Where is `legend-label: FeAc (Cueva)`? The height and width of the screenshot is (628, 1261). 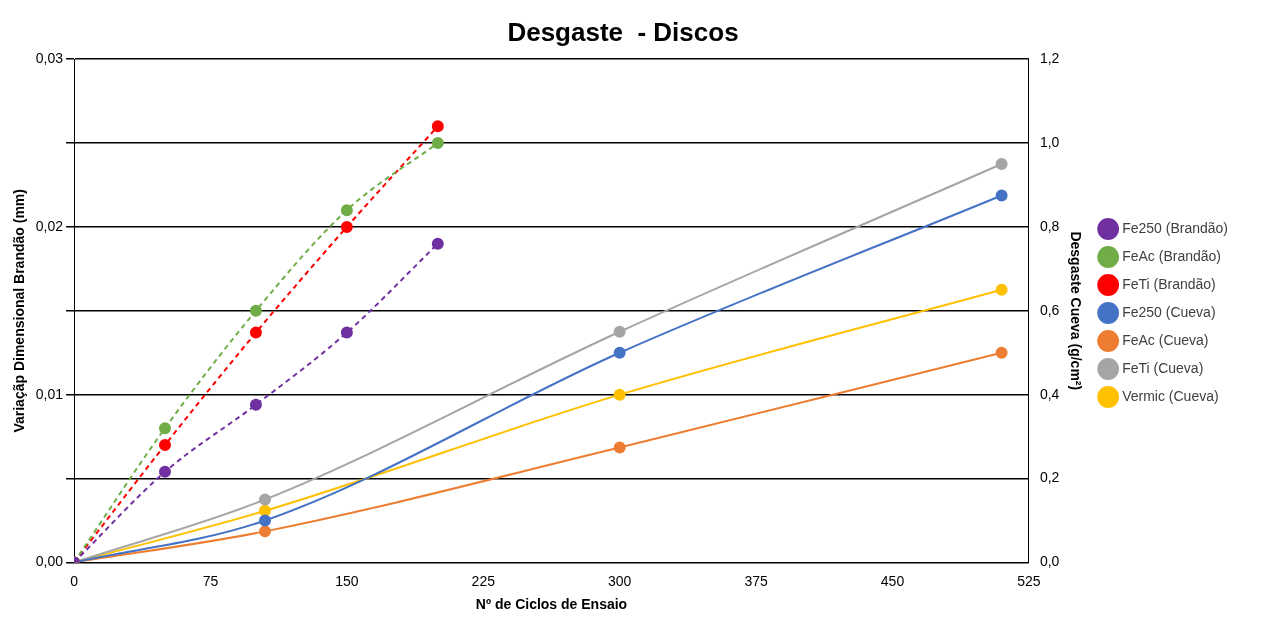 legend-label: FeAc (Cueva) is located at coordinates (1165, 339).